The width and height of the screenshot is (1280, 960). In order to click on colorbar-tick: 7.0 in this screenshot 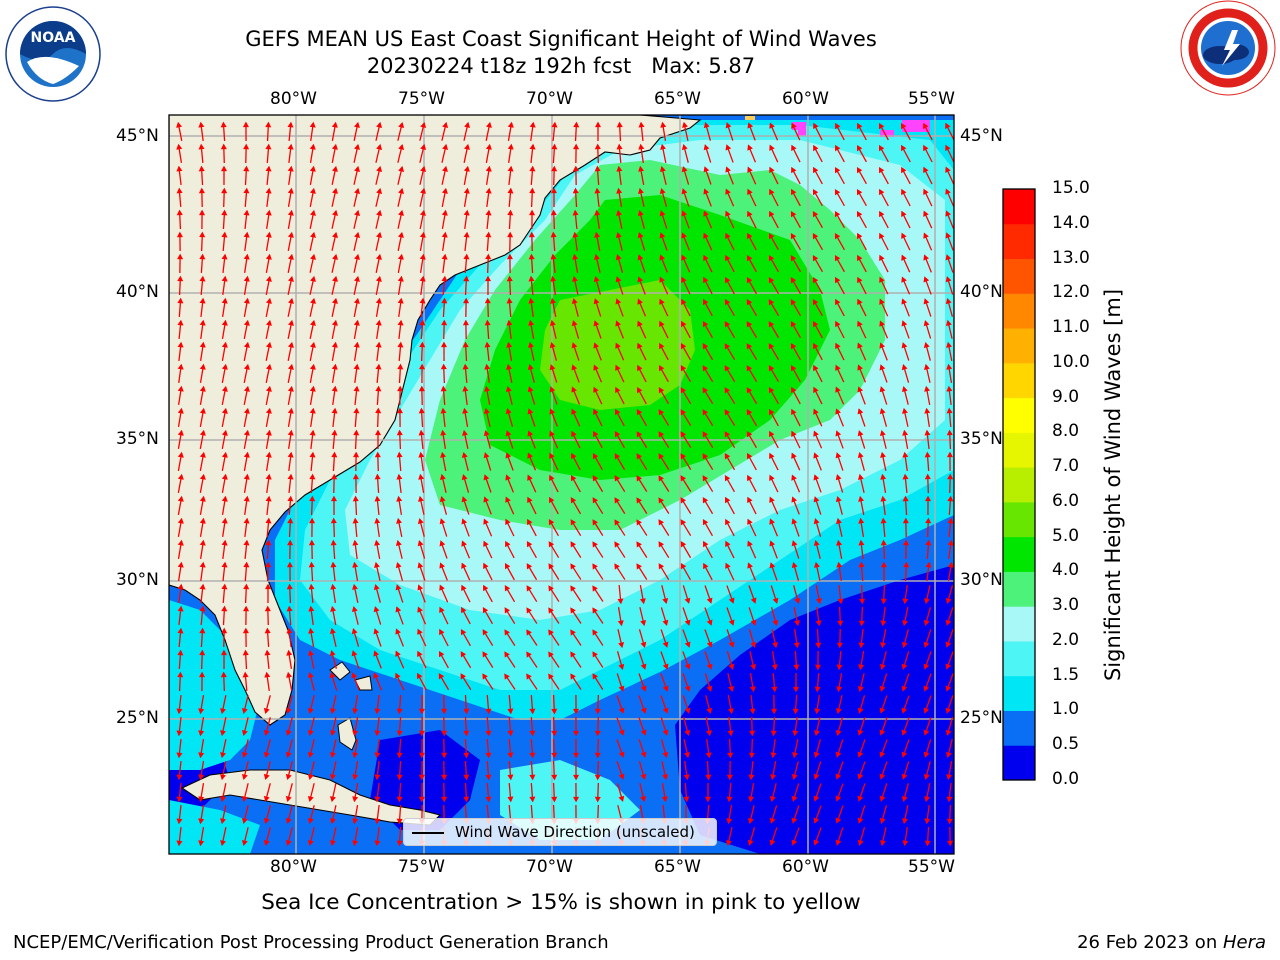, I will do `click(1066, 466)`.